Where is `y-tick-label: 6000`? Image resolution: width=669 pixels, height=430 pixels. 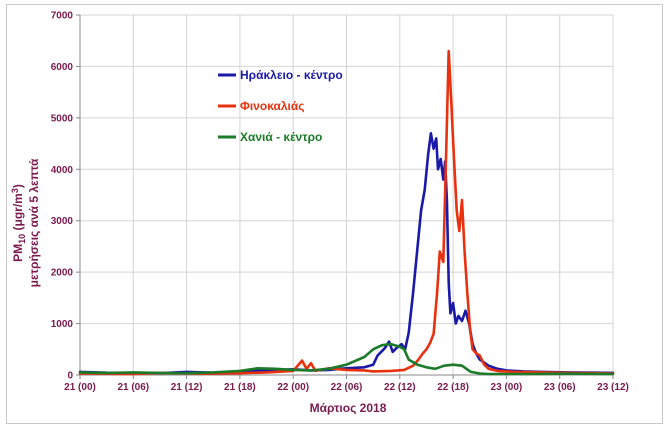
y-tick-label: 6000 is located at coordinates (62, 67).